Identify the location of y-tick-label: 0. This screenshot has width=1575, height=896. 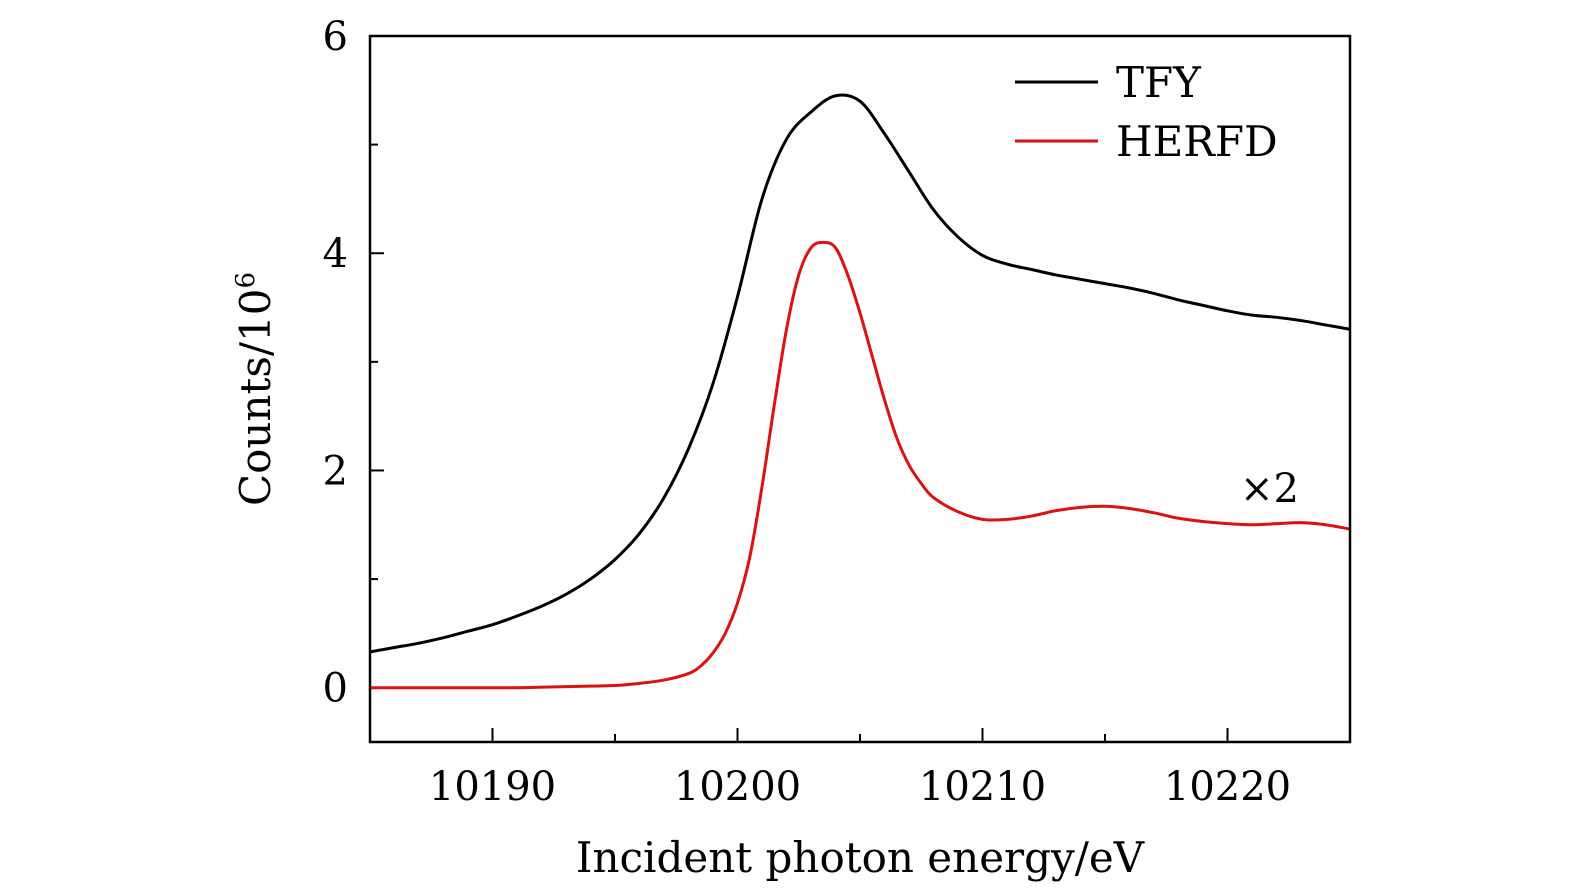
(335, 689).